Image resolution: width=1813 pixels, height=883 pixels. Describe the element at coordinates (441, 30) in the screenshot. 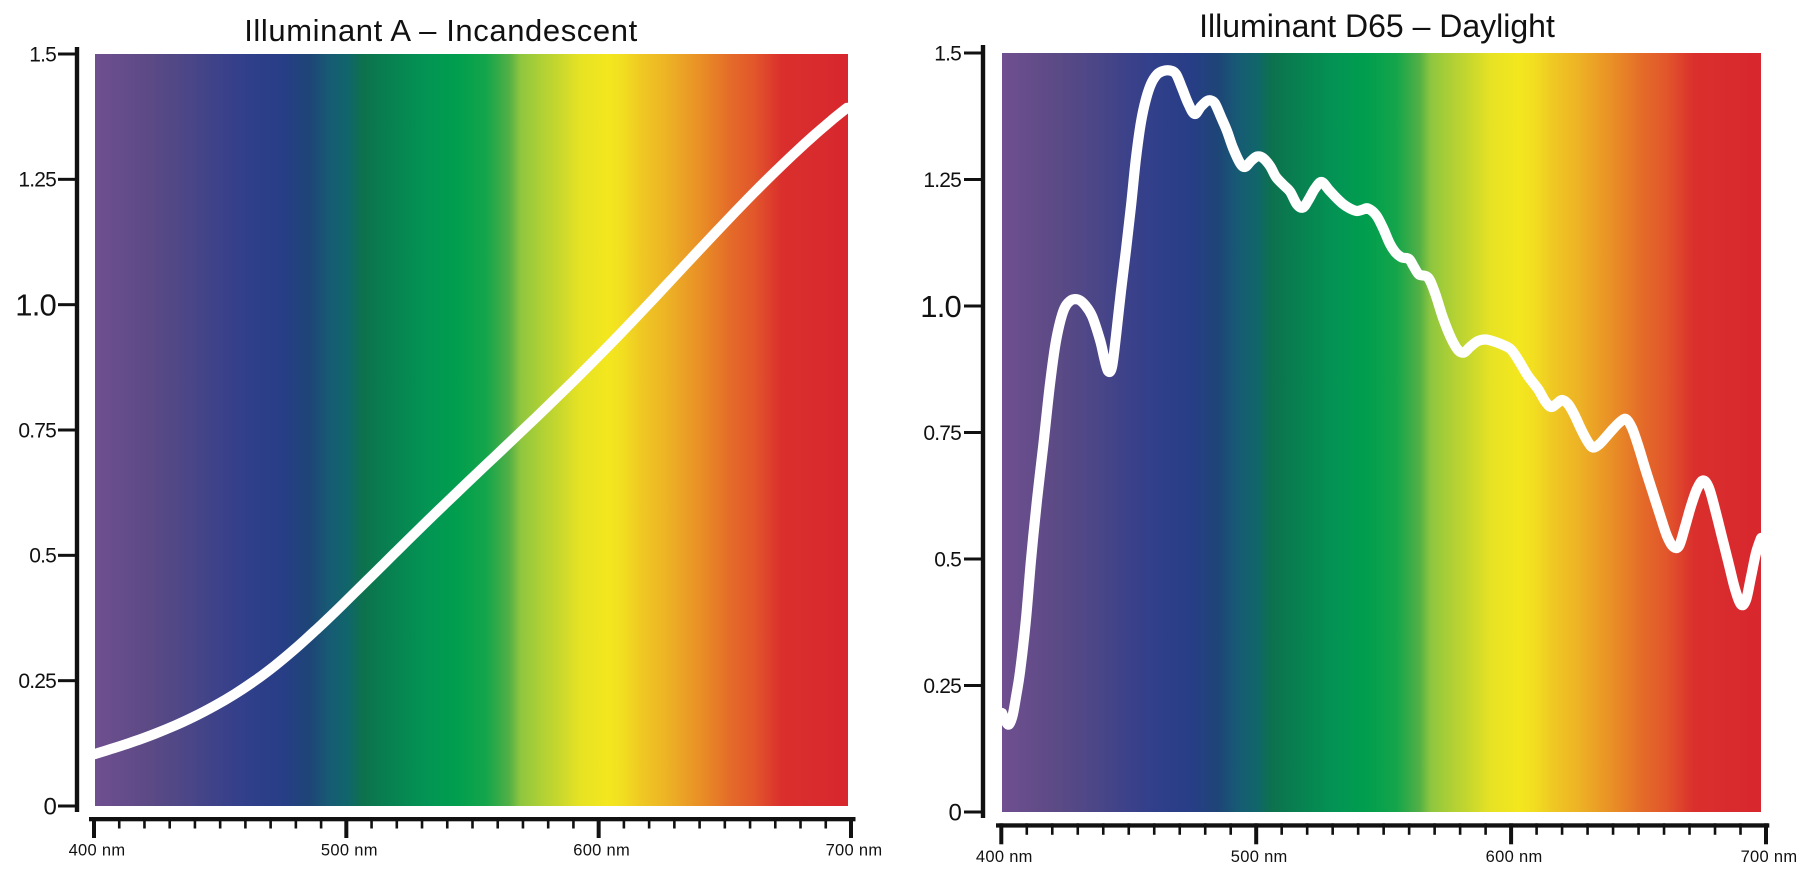

I see `svg-text: Illuminant A – Incandescent` at that location.